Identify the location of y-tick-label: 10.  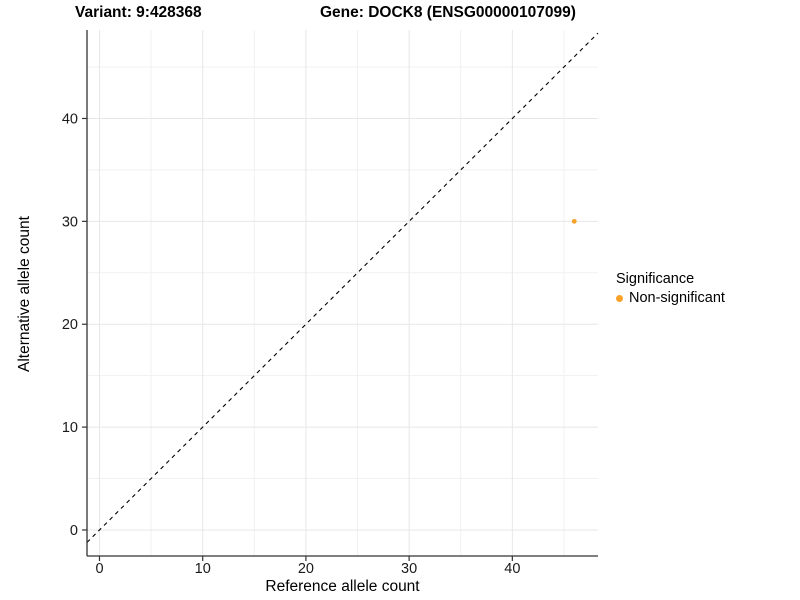
(70, 428).